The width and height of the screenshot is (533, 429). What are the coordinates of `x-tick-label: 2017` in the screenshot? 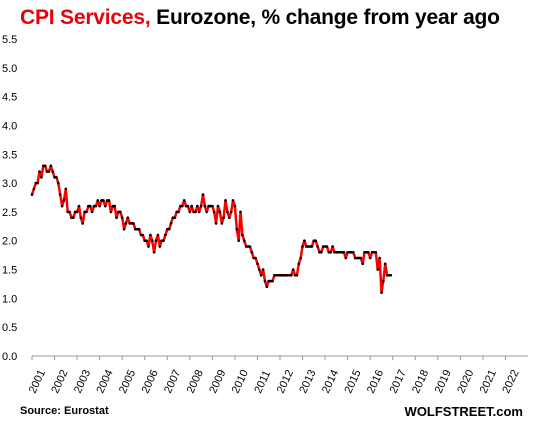 It's located at (398, 381).